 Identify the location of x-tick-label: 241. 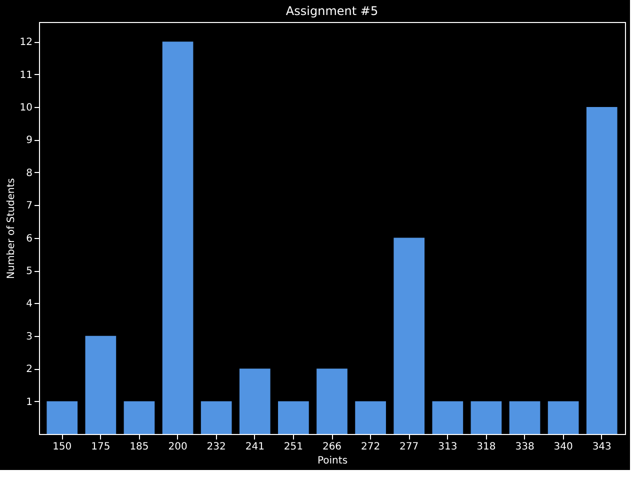
(254, 447).